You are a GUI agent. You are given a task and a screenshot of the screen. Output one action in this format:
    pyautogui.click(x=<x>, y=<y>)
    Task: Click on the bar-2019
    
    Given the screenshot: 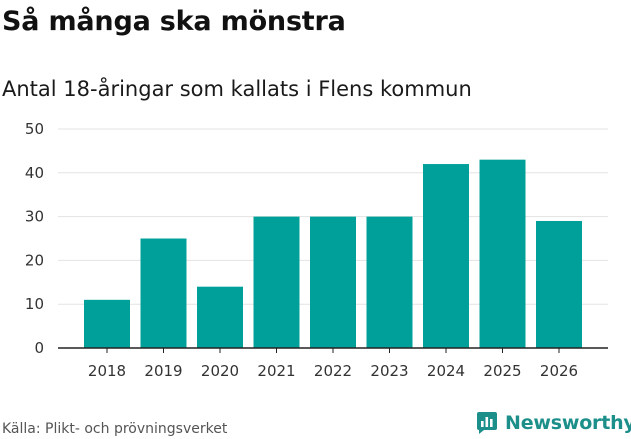 What is the action you would take?
    pyautogui.click(x=163, y=293)
    